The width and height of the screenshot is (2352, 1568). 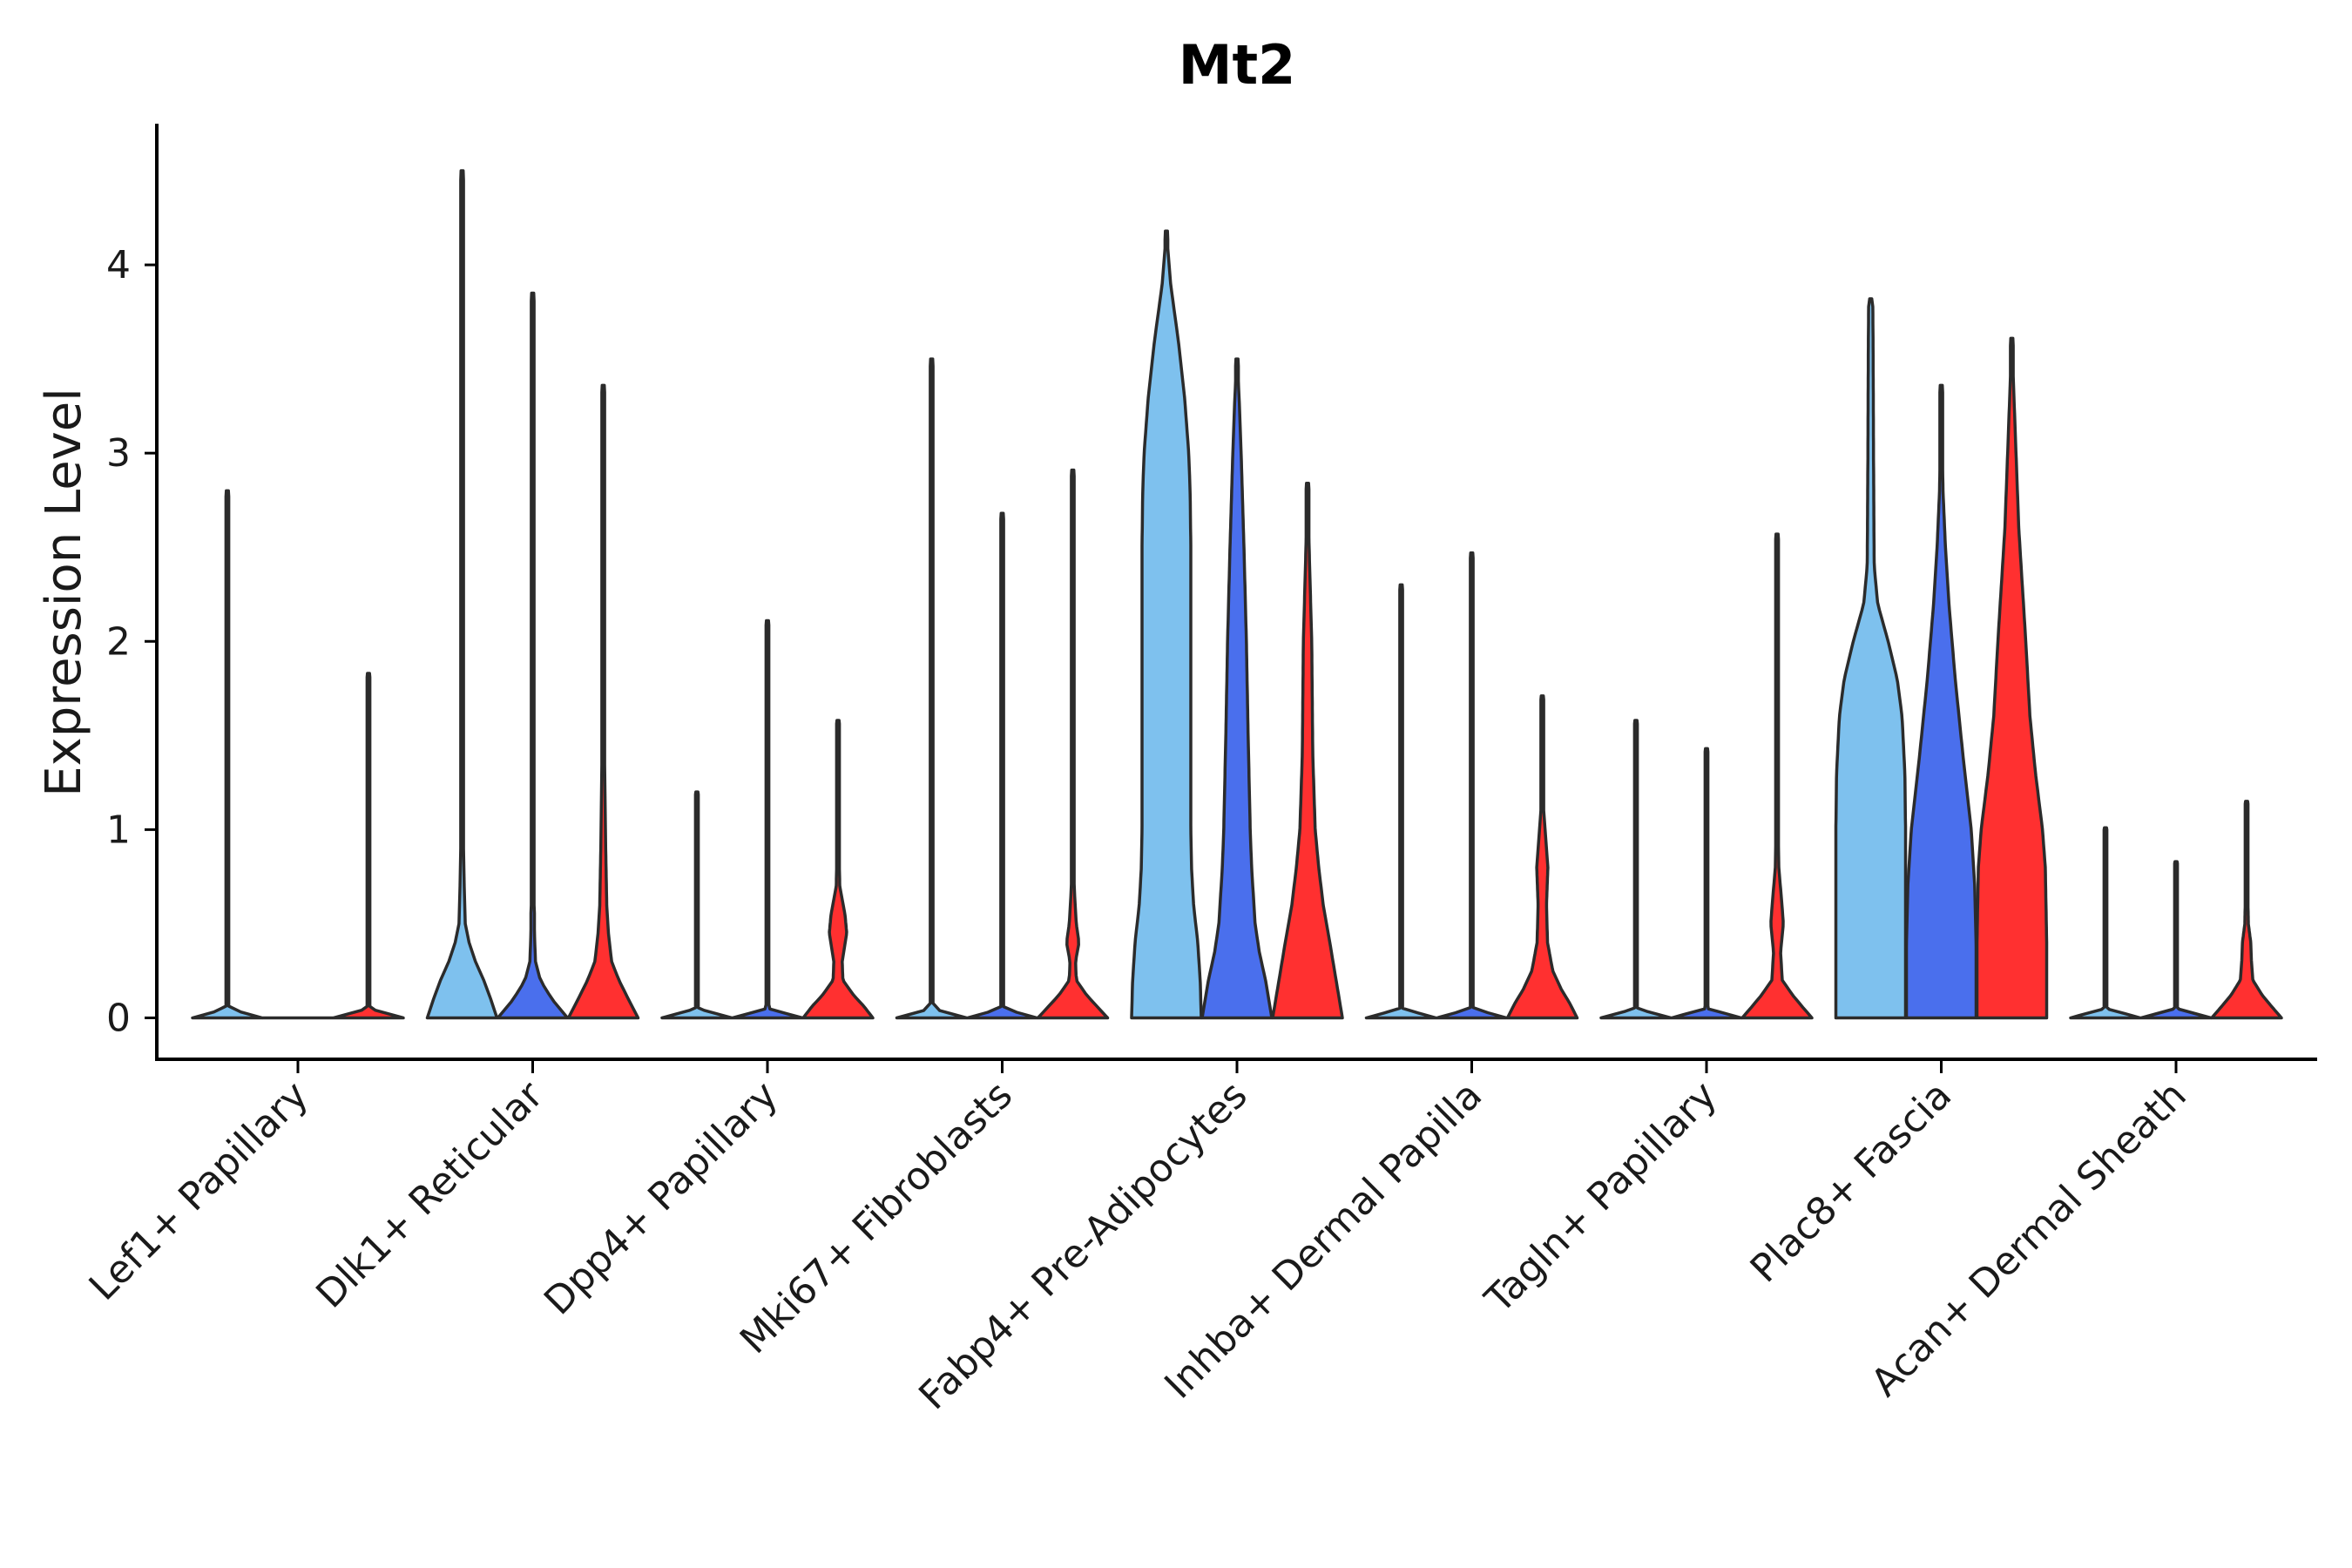 I want to click on x-tick-label: Lef1+ Papillary, so click(x=199, y=1191).